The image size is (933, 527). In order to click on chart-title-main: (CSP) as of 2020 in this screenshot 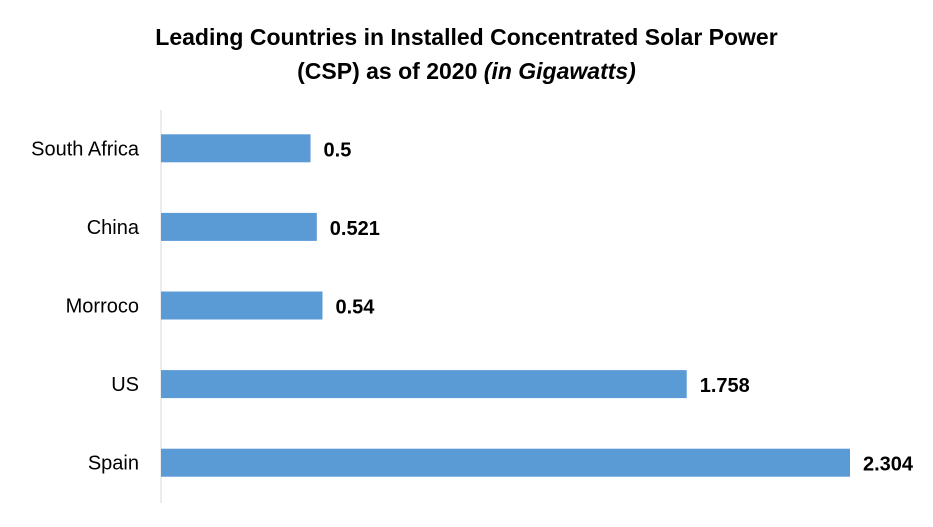, I will do `click(390, 71)`.